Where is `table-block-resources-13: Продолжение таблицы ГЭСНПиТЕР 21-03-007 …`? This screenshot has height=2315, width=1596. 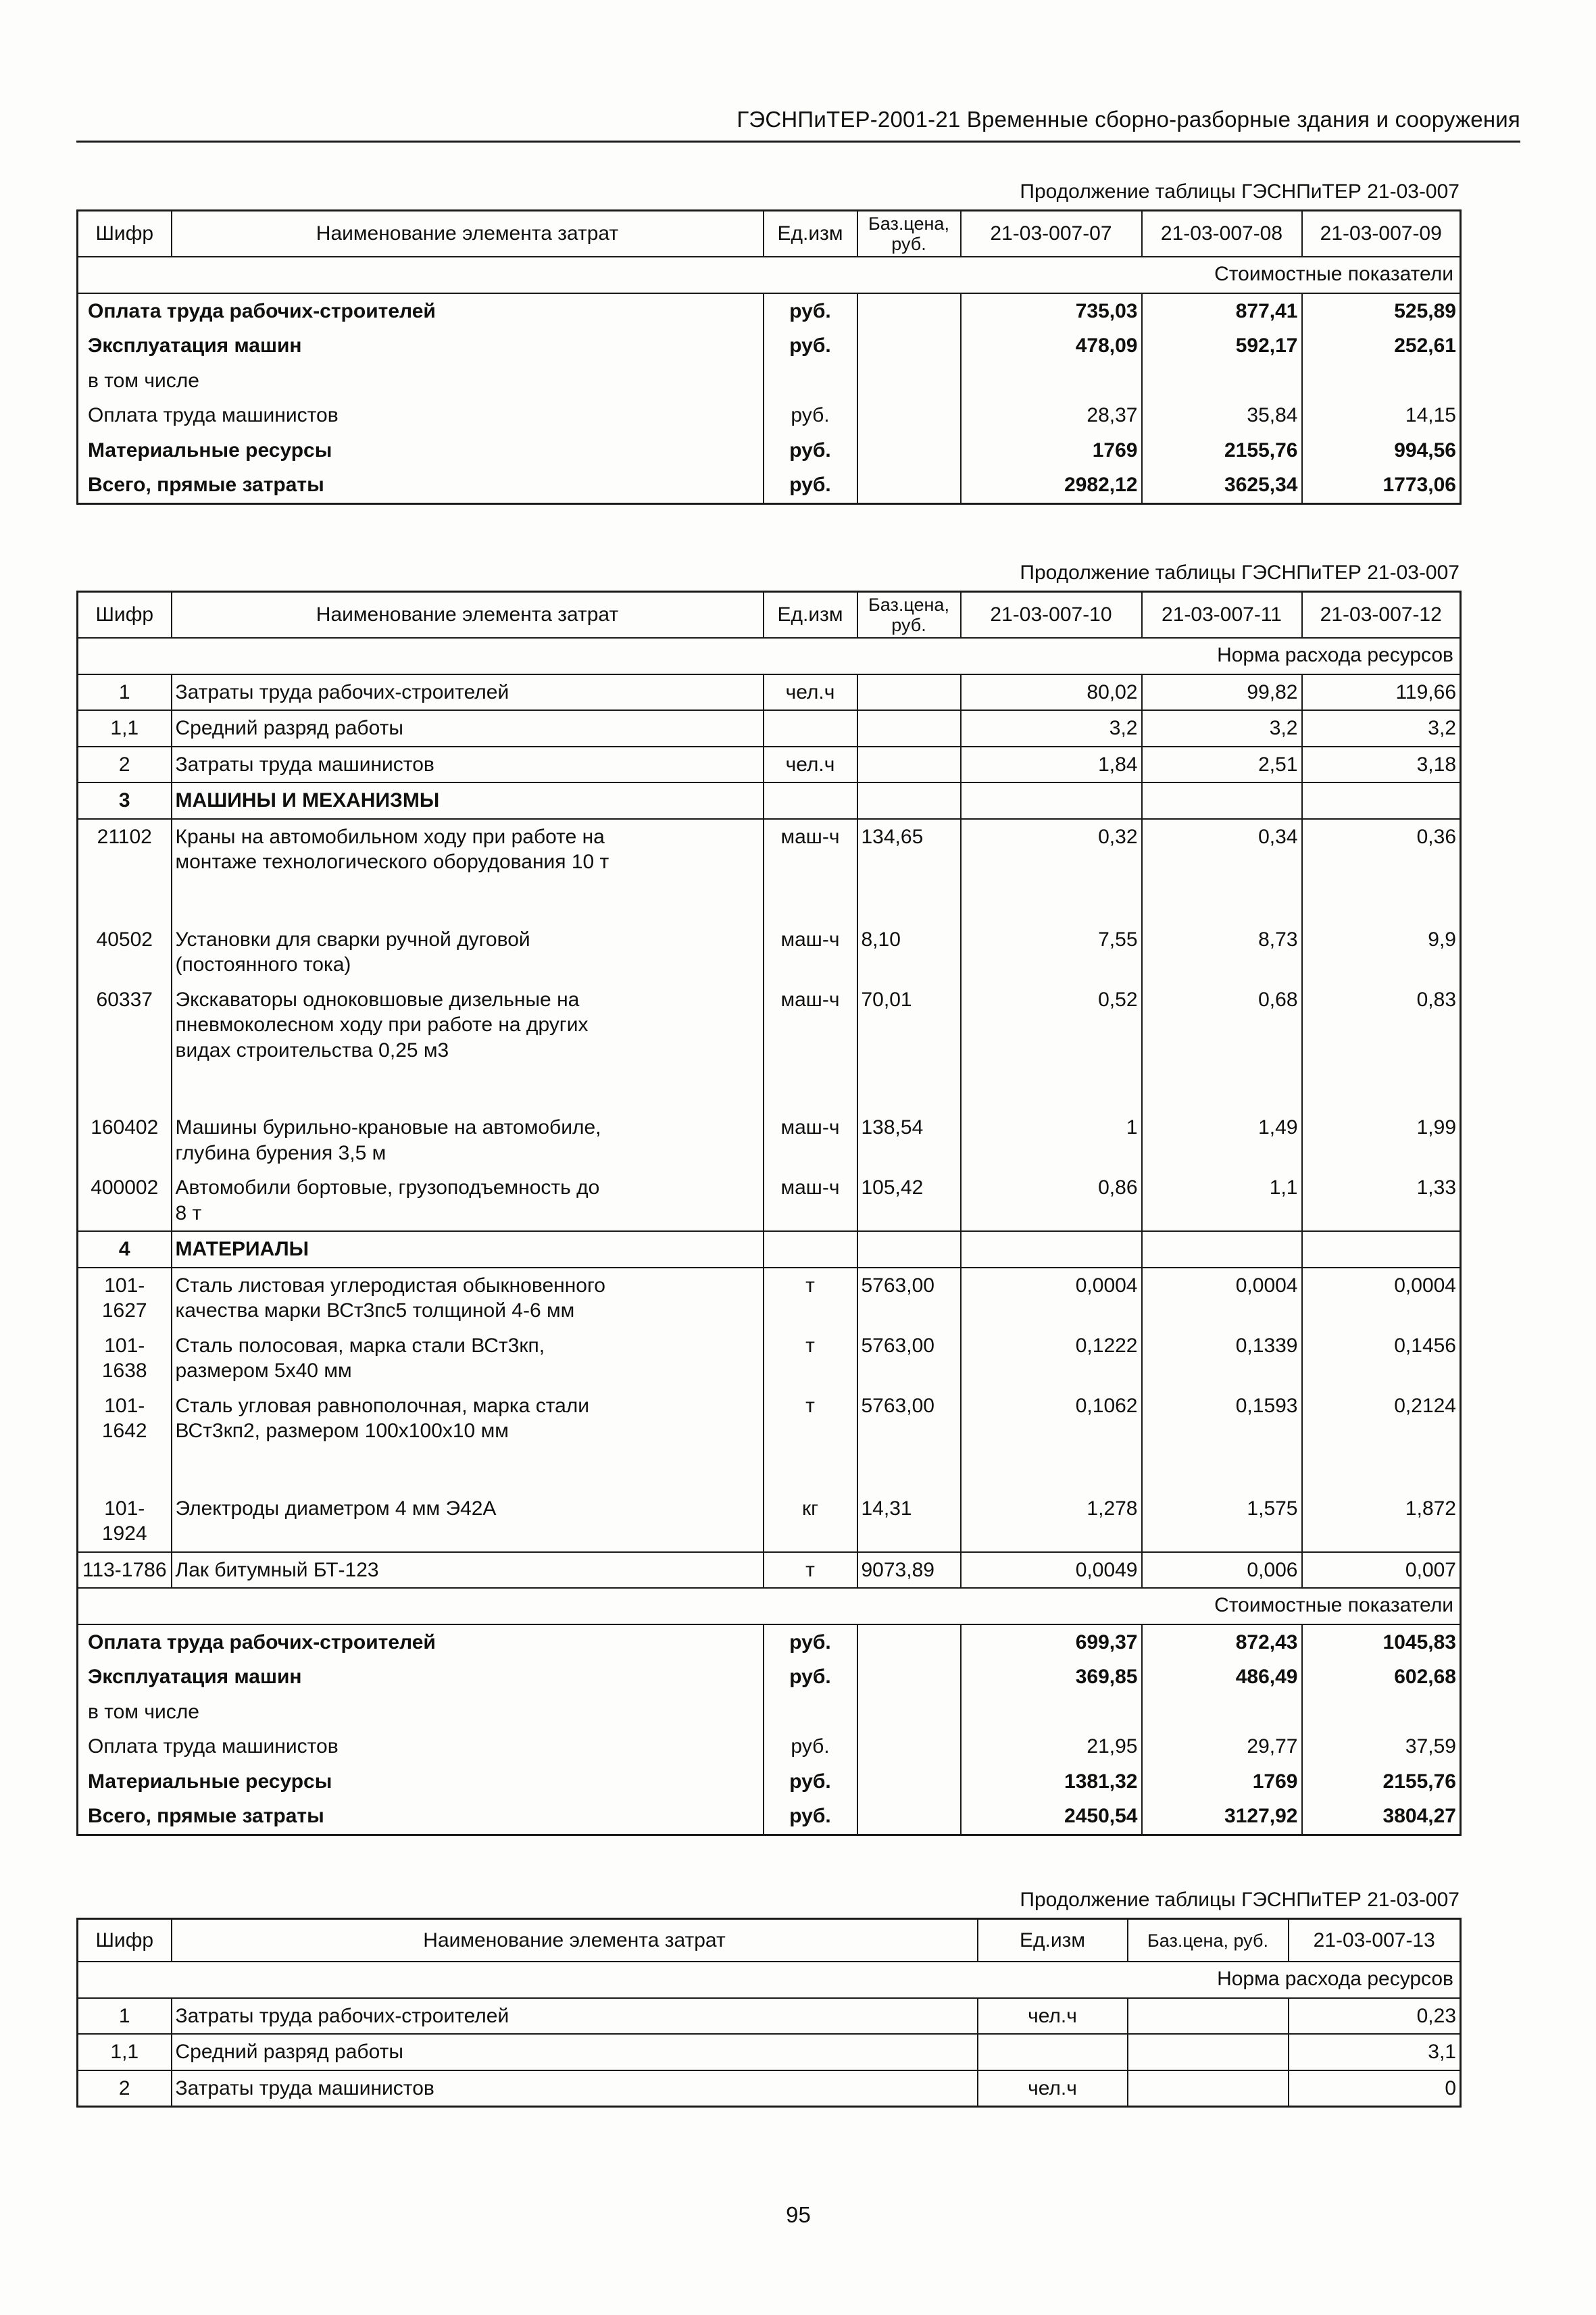
table-block-resources-13: Продолжение таблицы ГЭСНПиТЕР 21-03-007 … is located at coordinates (769, 1998).